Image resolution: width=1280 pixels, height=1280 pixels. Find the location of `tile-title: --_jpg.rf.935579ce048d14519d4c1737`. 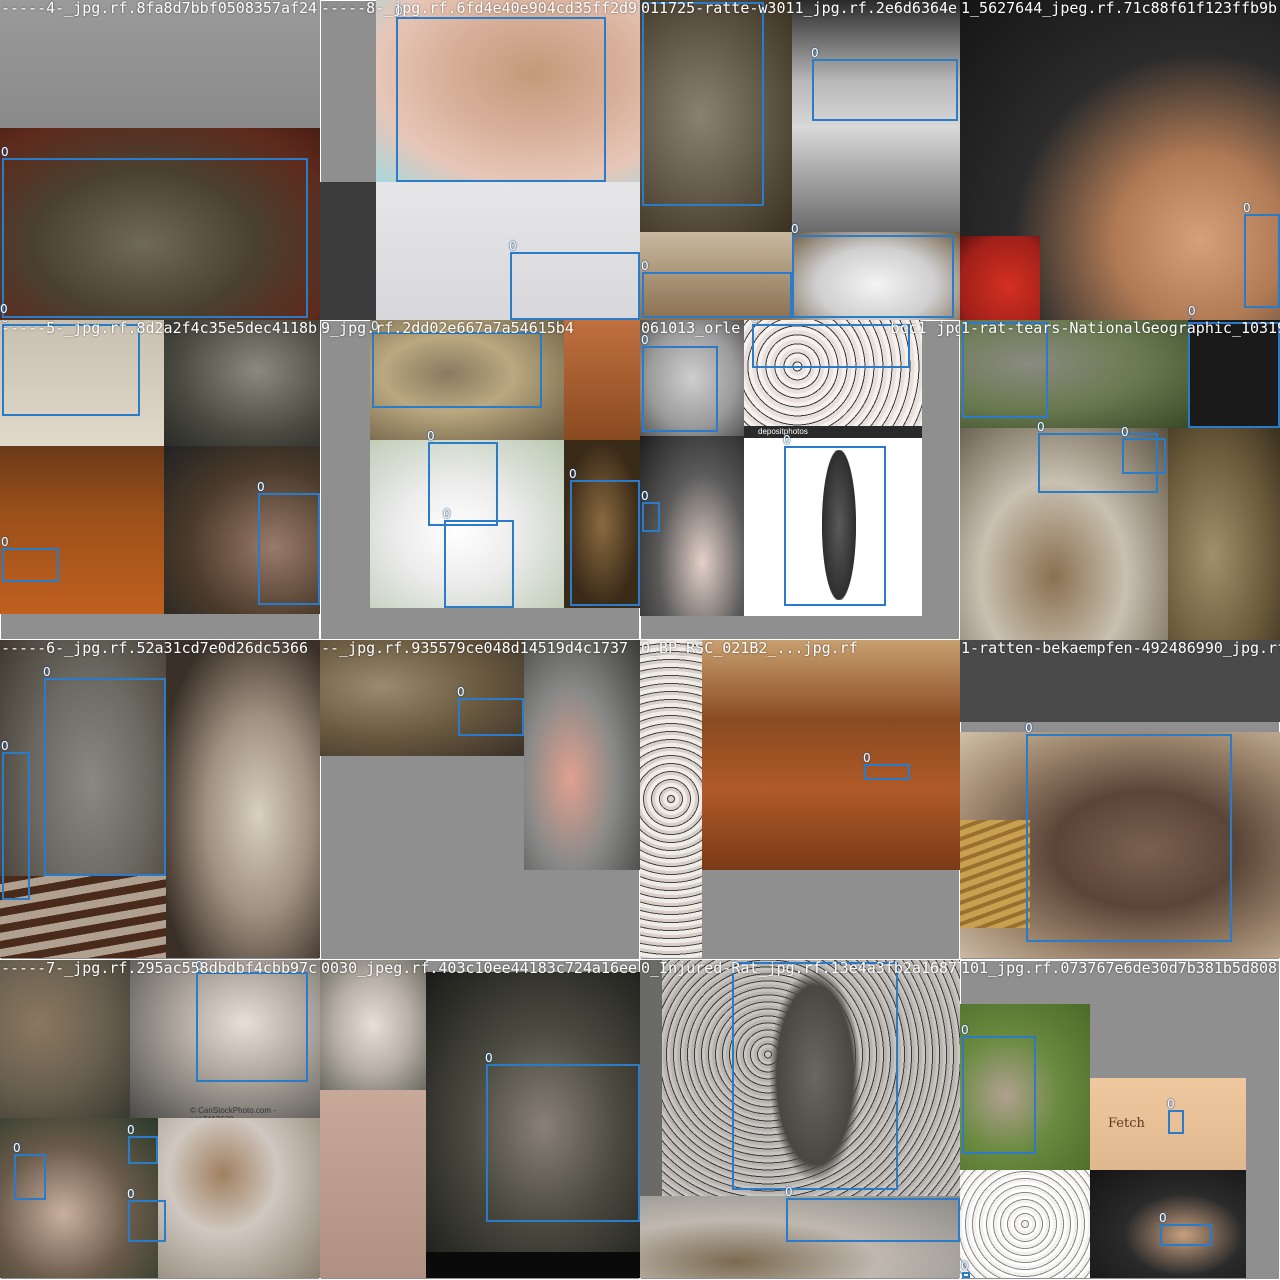

tile-title: --_jpg.rf.935579ce048d14519d4c1737 is located at coordinates (475, 648).